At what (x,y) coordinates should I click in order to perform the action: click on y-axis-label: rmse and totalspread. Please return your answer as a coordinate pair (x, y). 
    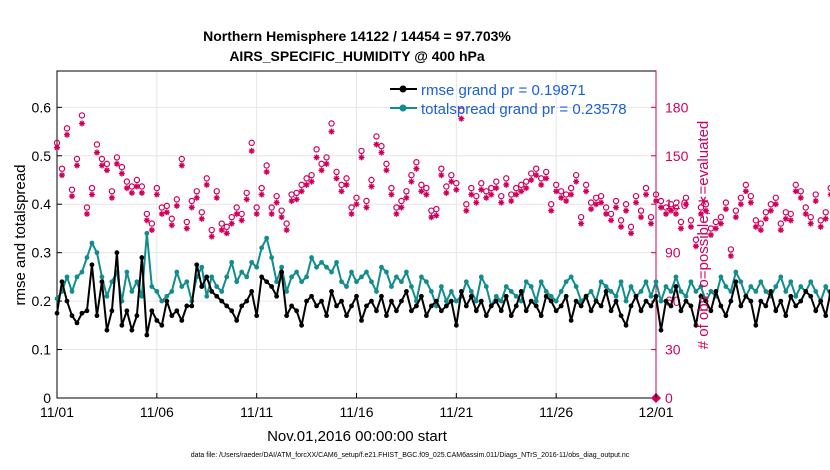
    Looking at the image, I should click on (20, 235).